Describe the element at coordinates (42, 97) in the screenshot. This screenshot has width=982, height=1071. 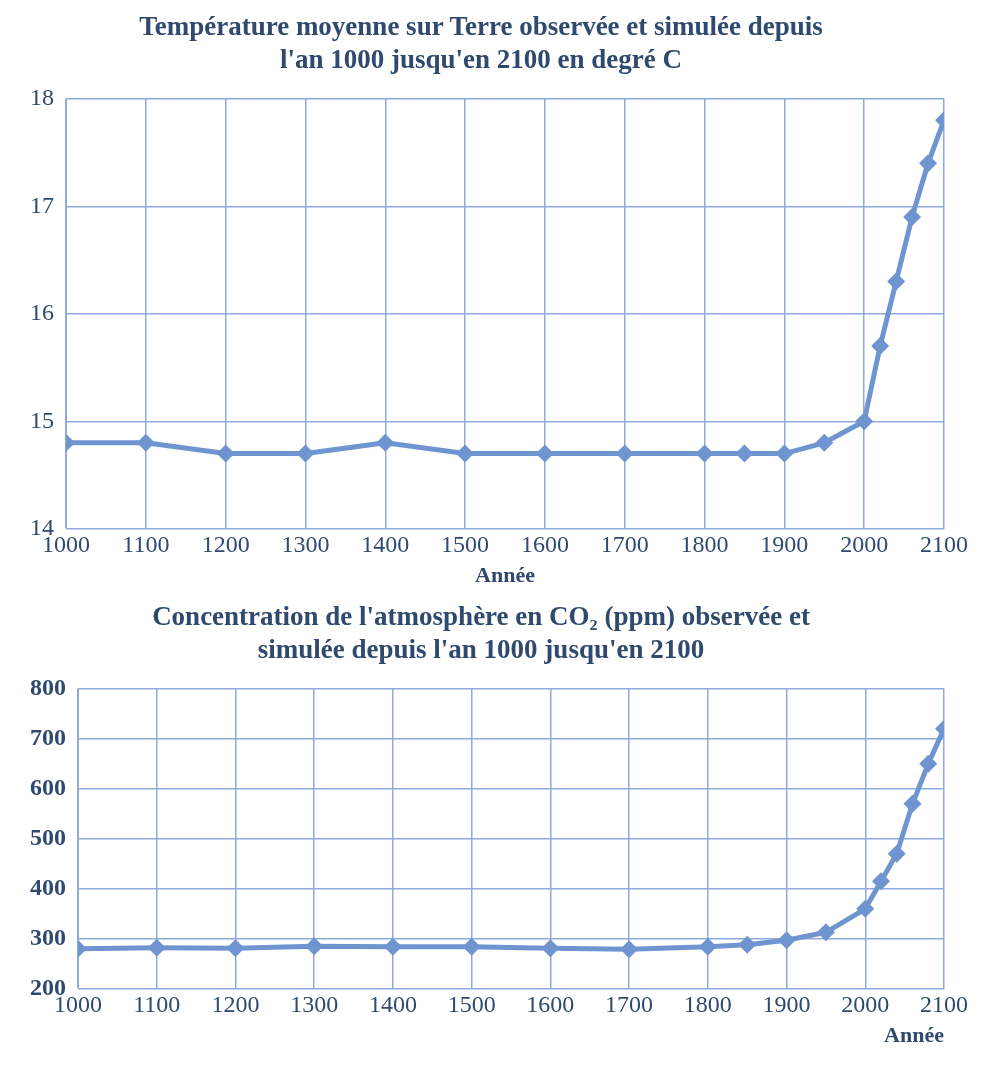
I see `y-tick-label: 18` at that location.